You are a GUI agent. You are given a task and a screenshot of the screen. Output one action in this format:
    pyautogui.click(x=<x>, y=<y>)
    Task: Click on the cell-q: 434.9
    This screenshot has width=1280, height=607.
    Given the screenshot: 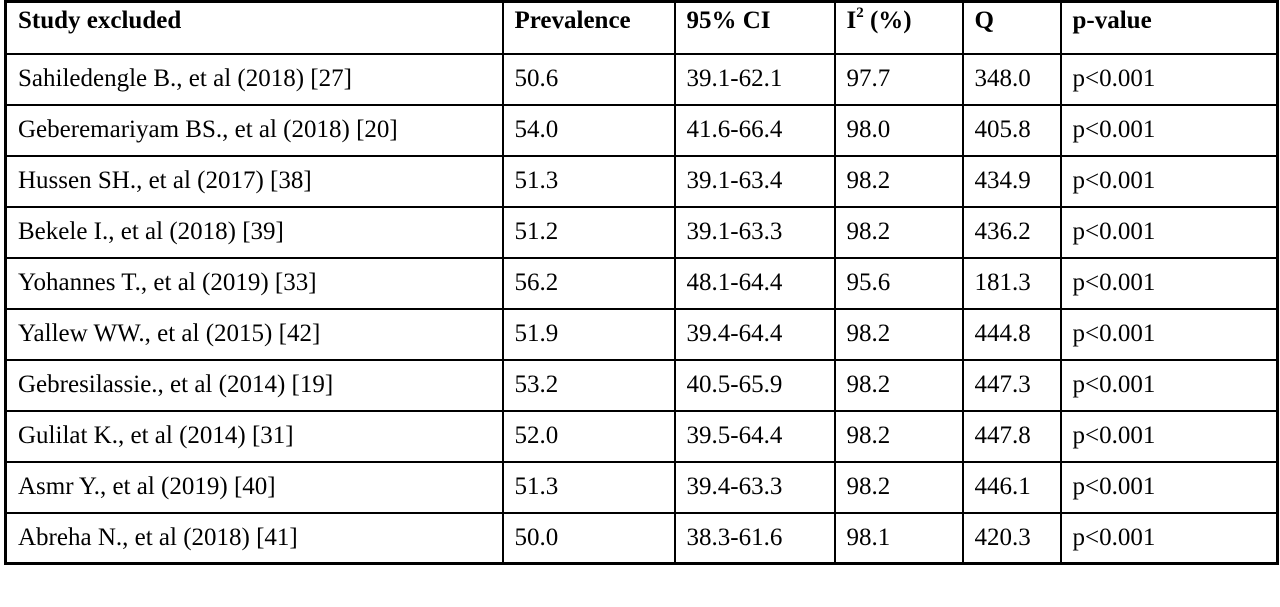 What is the action you would take?
    pyautogui.click(x=1011, y=181)
    